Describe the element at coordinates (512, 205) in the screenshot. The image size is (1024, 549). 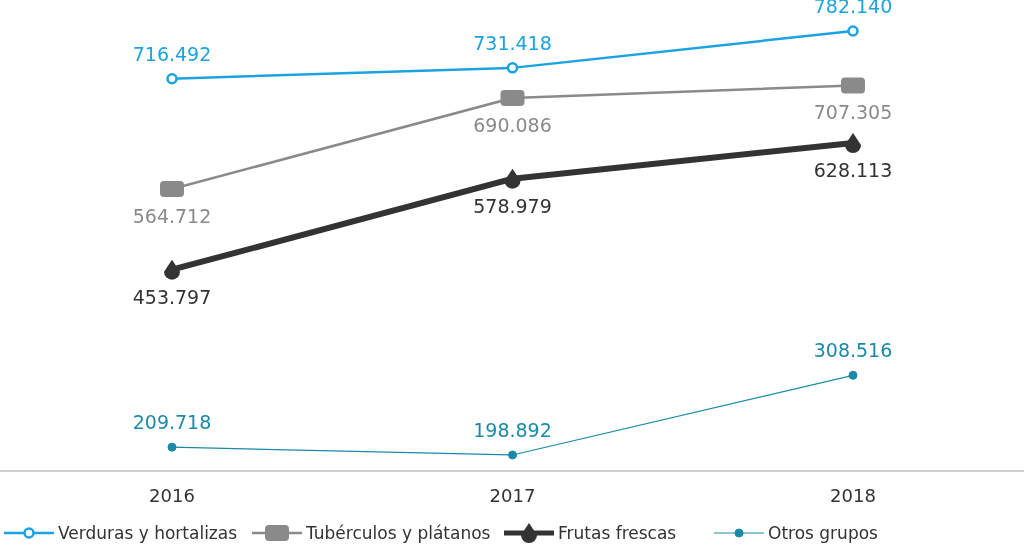
I see `data-label: 578.979` at that location.